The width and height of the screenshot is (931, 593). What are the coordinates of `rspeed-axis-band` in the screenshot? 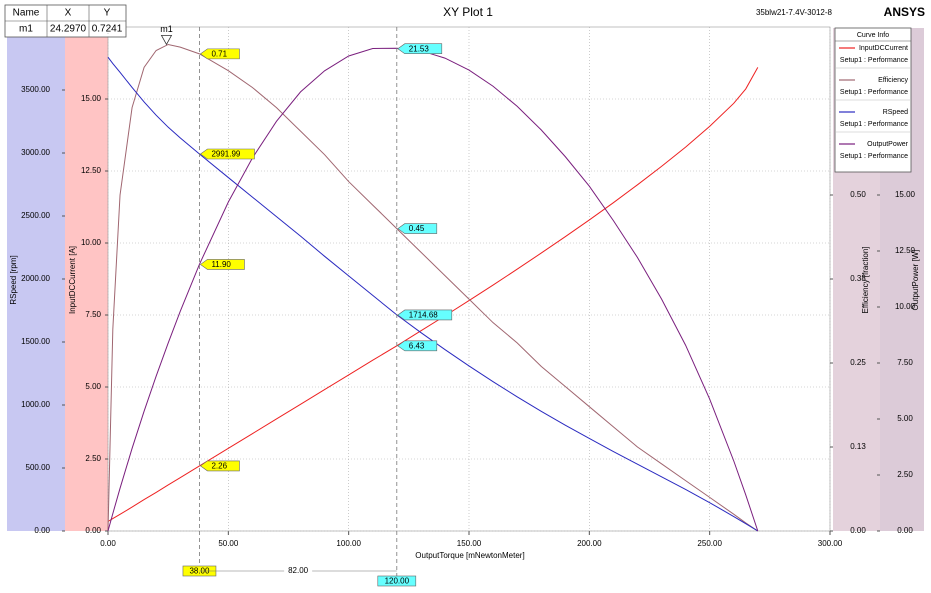 It's located at (36, 279).